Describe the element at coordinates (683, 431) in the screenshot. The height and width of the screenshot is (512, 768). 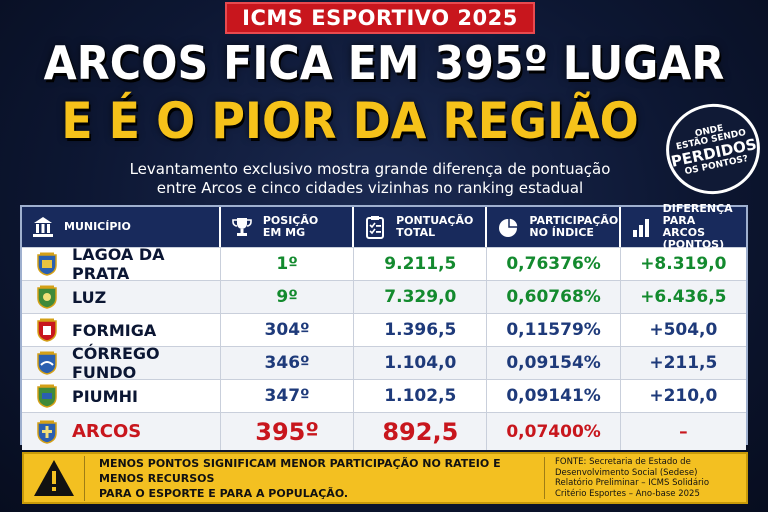
I see `row-diferenca: –` at that location.